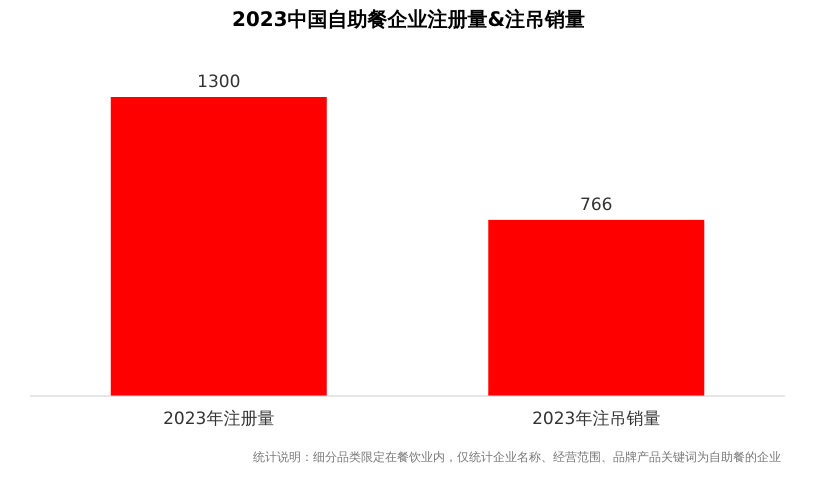 This screenshot has height=493, width=817. What do you see at coordinates (218, 82) in the screenshot?
I see `data-label: 1300` at bounding box center [218, 82].